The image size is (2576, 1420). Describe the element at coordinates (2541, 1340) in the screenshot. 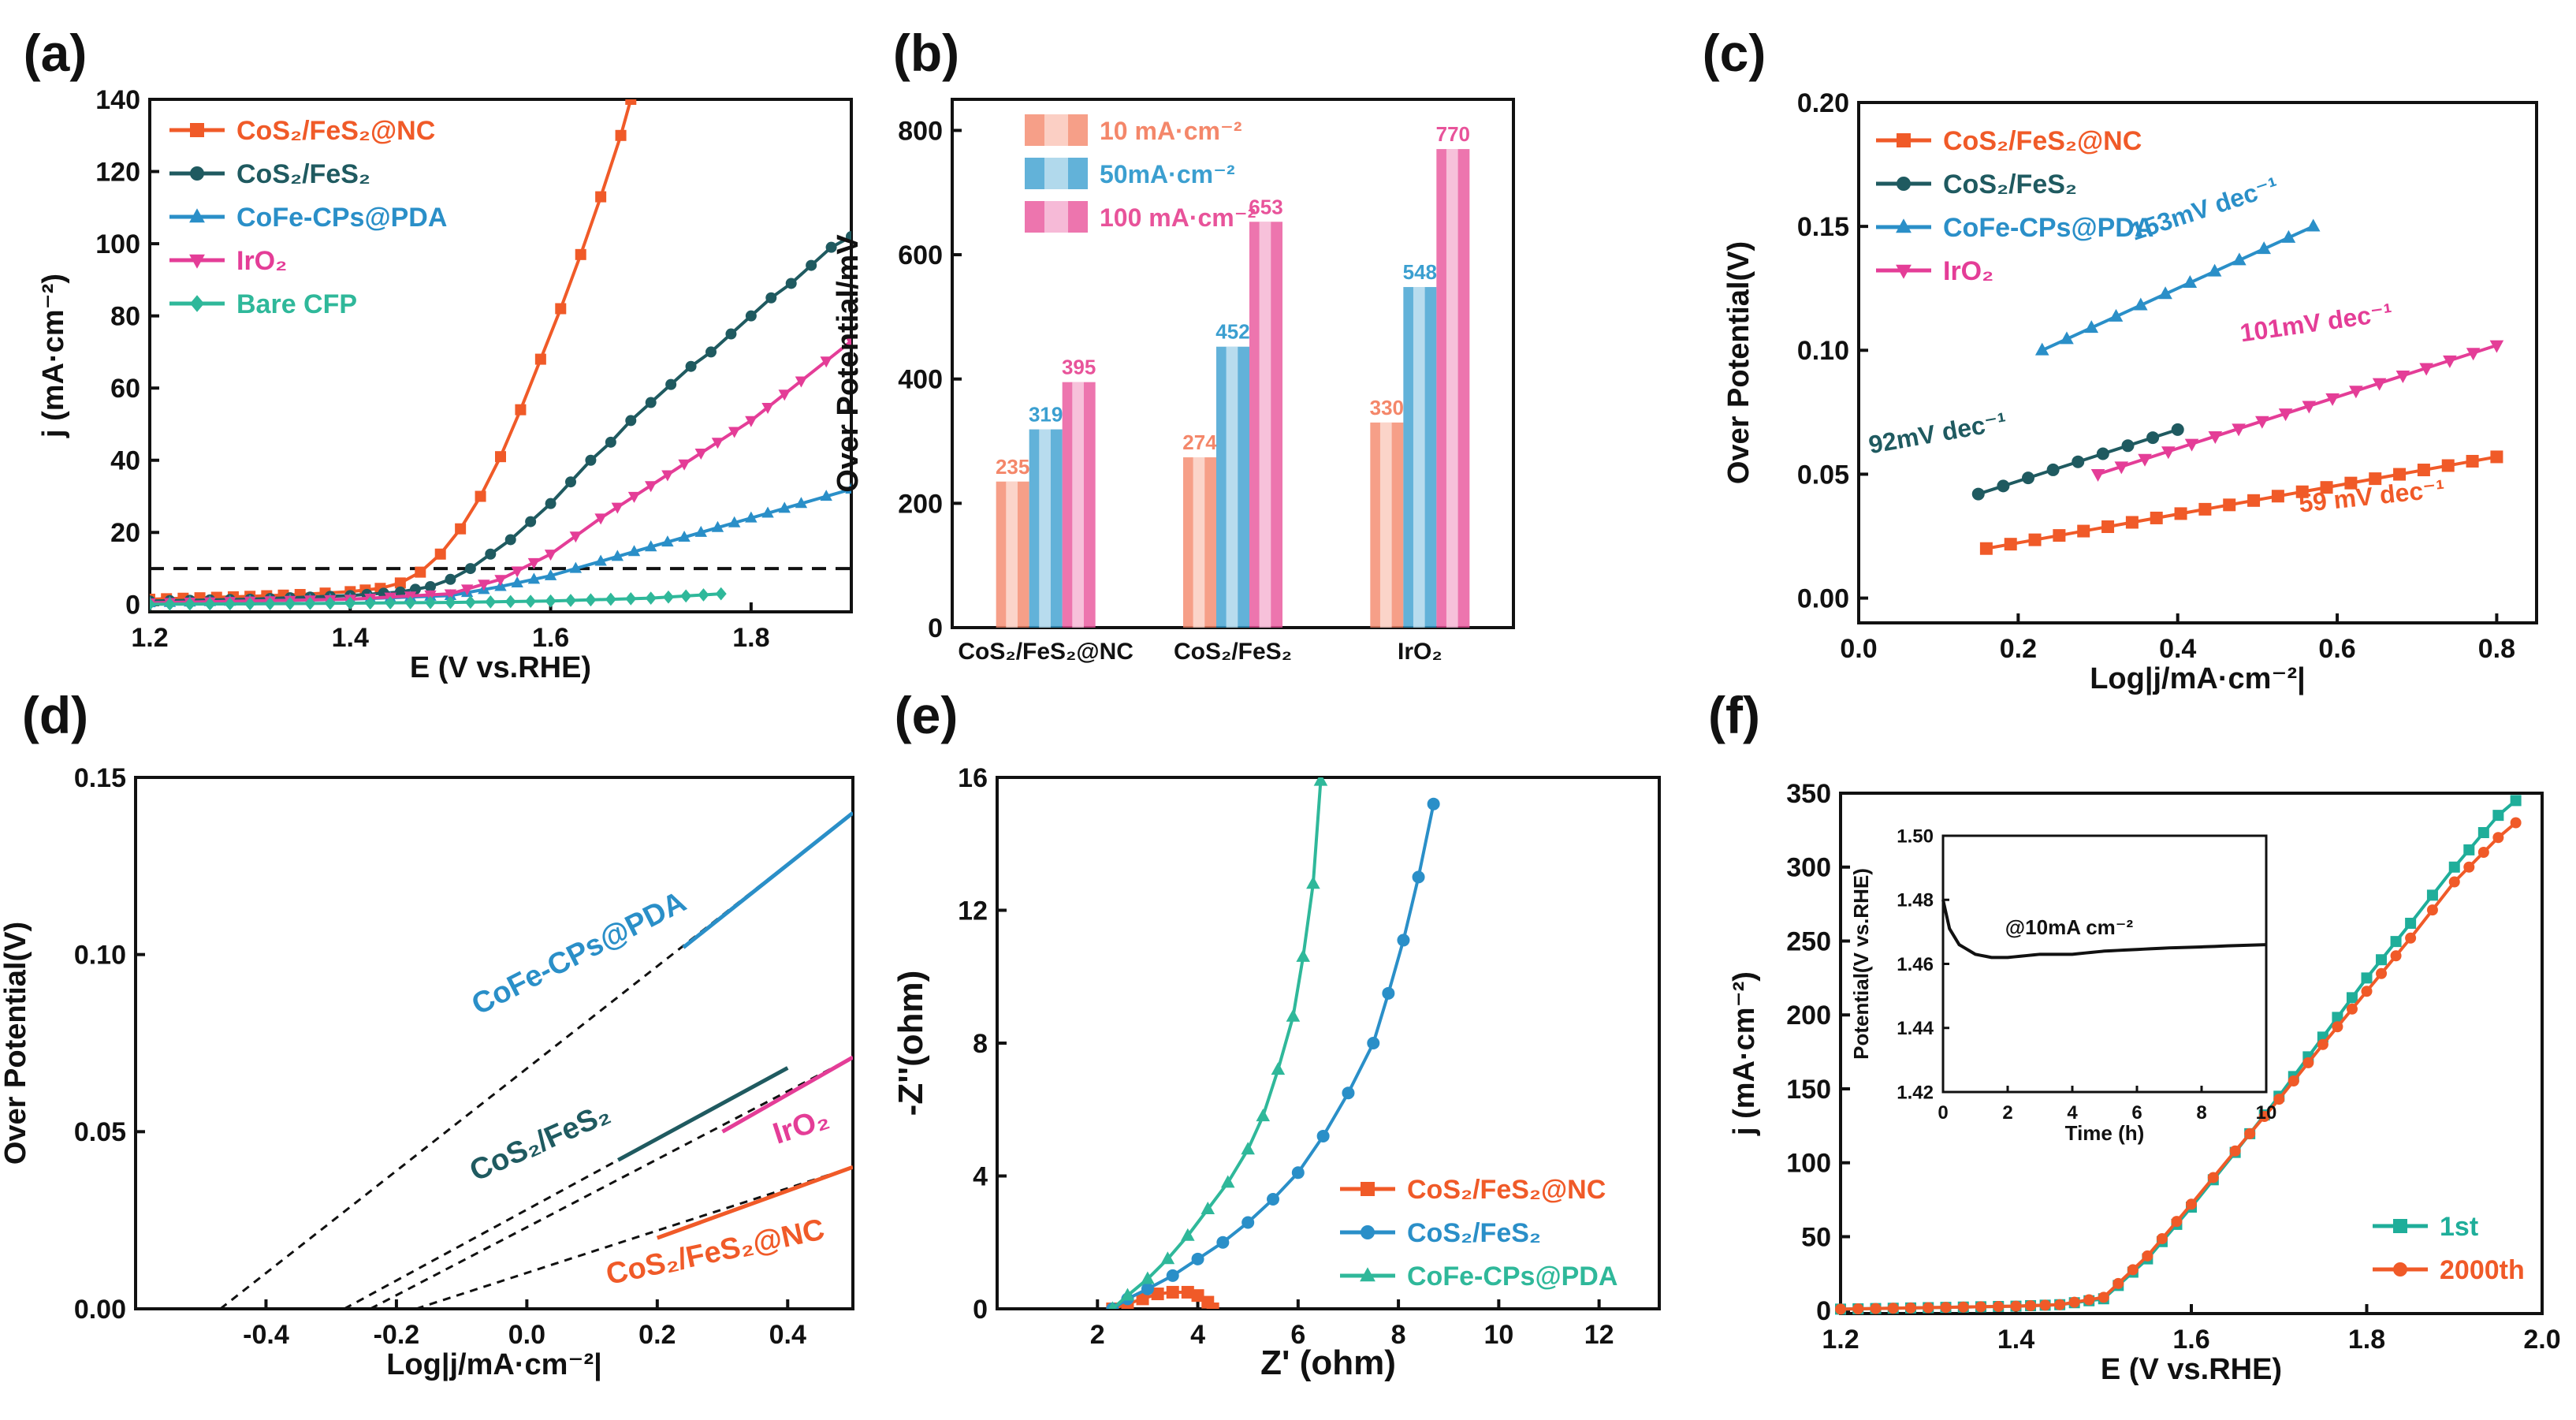

I see `x-tick-label: 2.0` at that location.